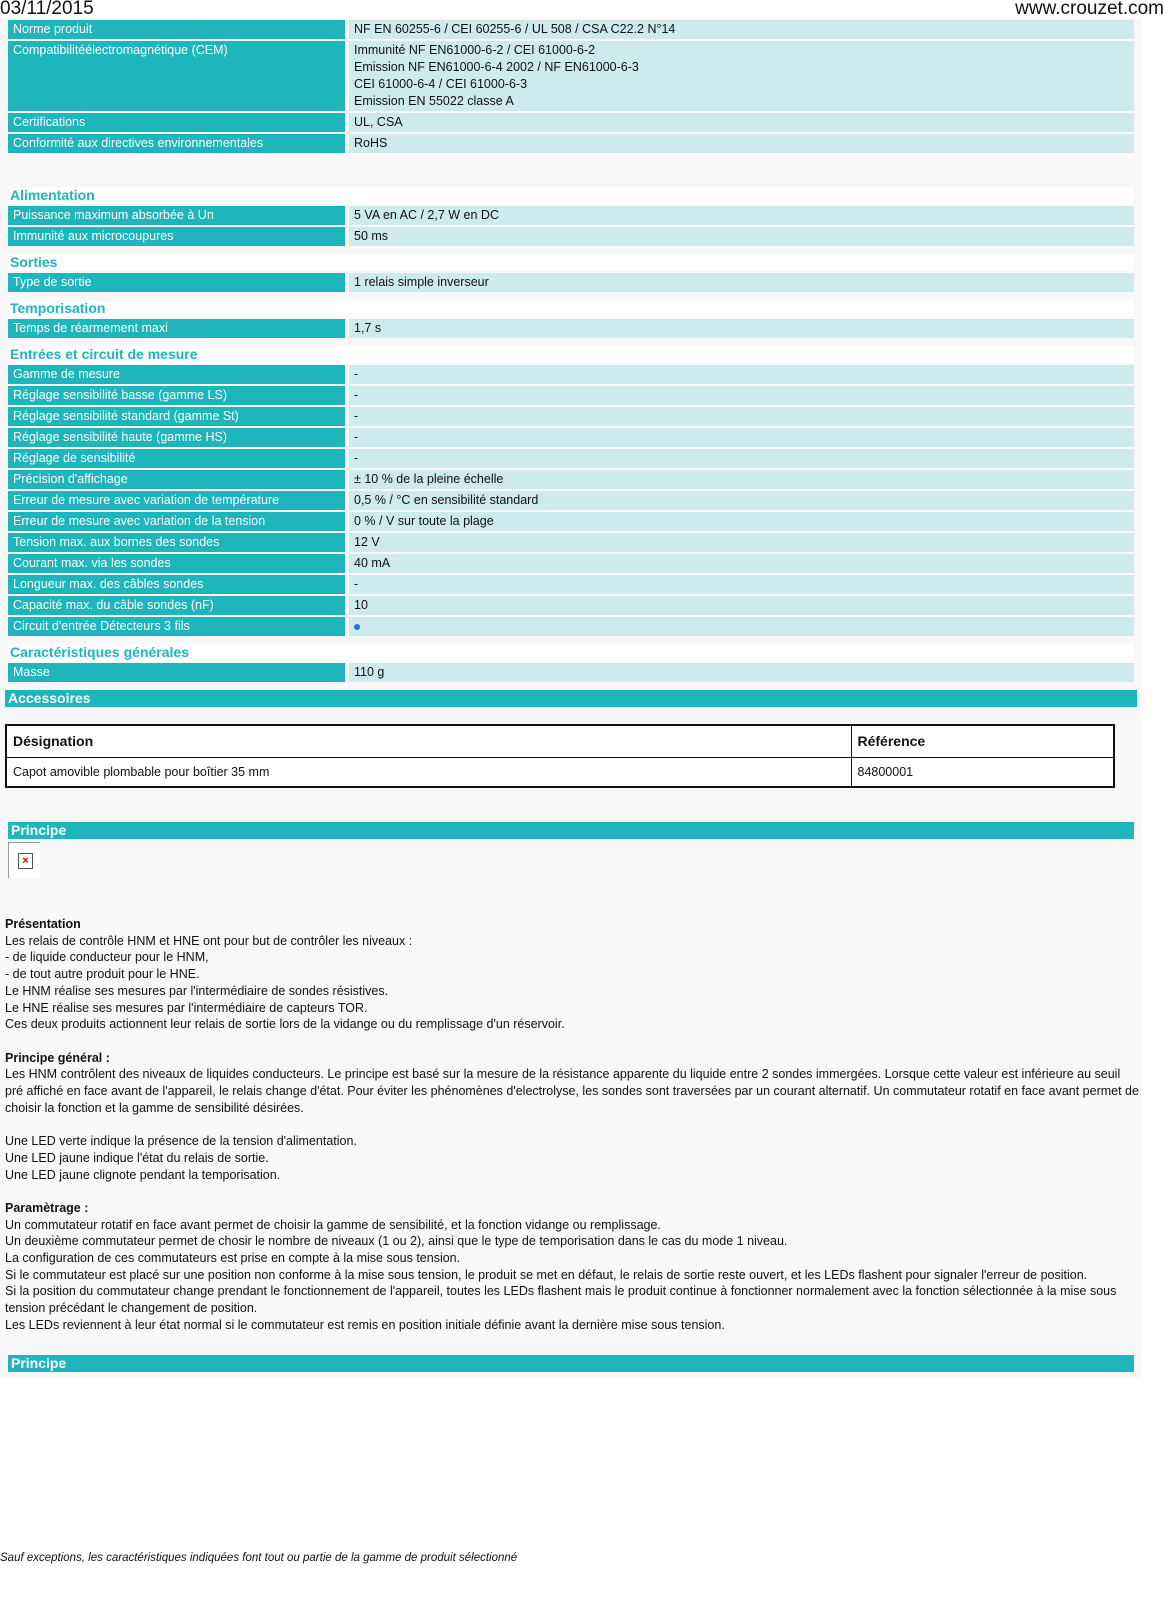  I want to click on section-heading: Entrées et circuit de mesure, so click(571, 354).